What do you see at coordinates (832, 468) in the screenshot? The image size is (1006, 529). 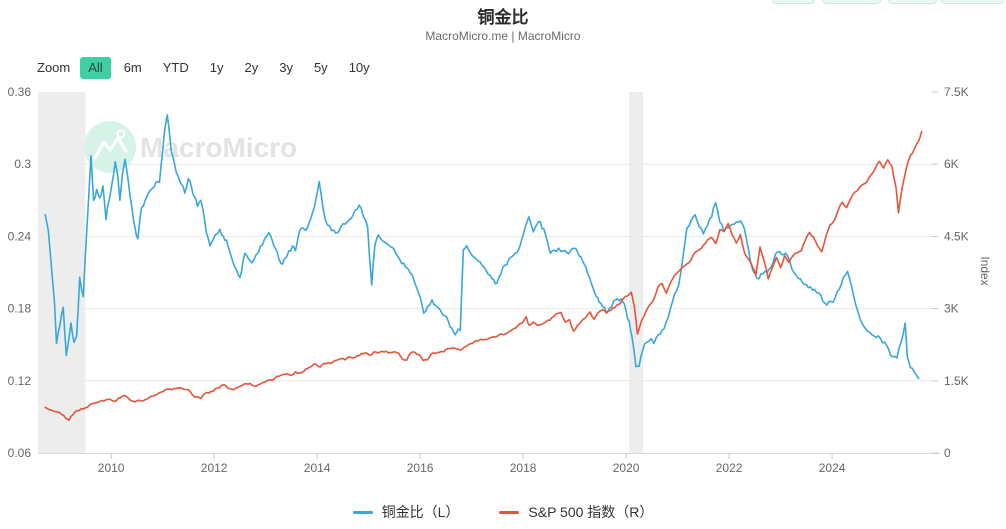 I see `x-axis-tick-label: 2024` at bounding box center [832, 468].